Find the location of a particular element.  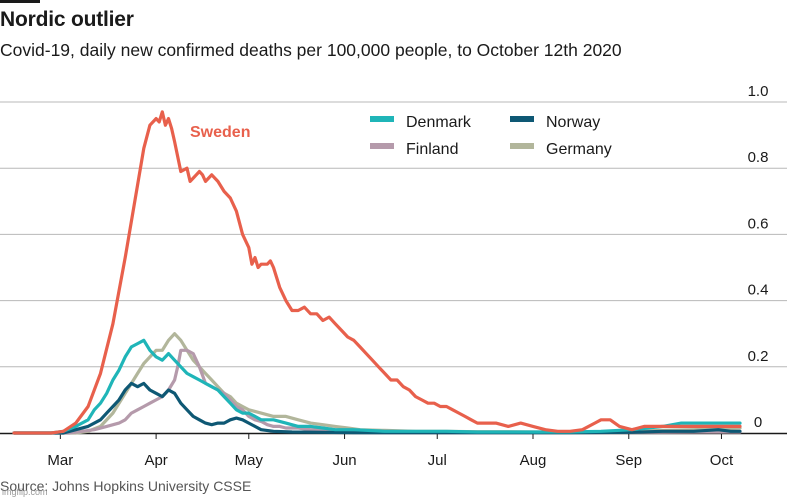

y-axis-ticks: 0 0.2 0.4 0.6 0.8 1.0 is located at coordinates (758, 257).